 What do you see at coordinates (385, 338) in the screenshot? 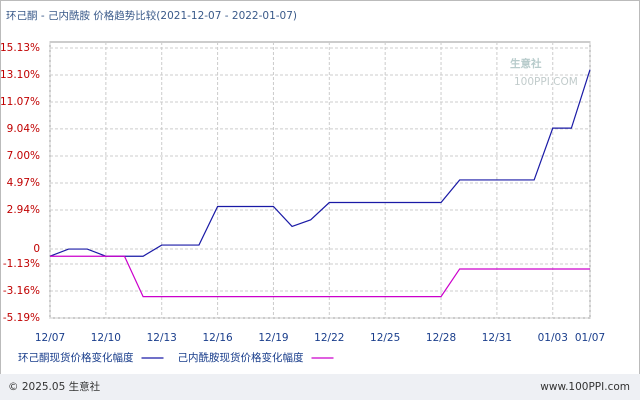
I see `x-tick-label: 12/25` at bounding box center [385, 338].